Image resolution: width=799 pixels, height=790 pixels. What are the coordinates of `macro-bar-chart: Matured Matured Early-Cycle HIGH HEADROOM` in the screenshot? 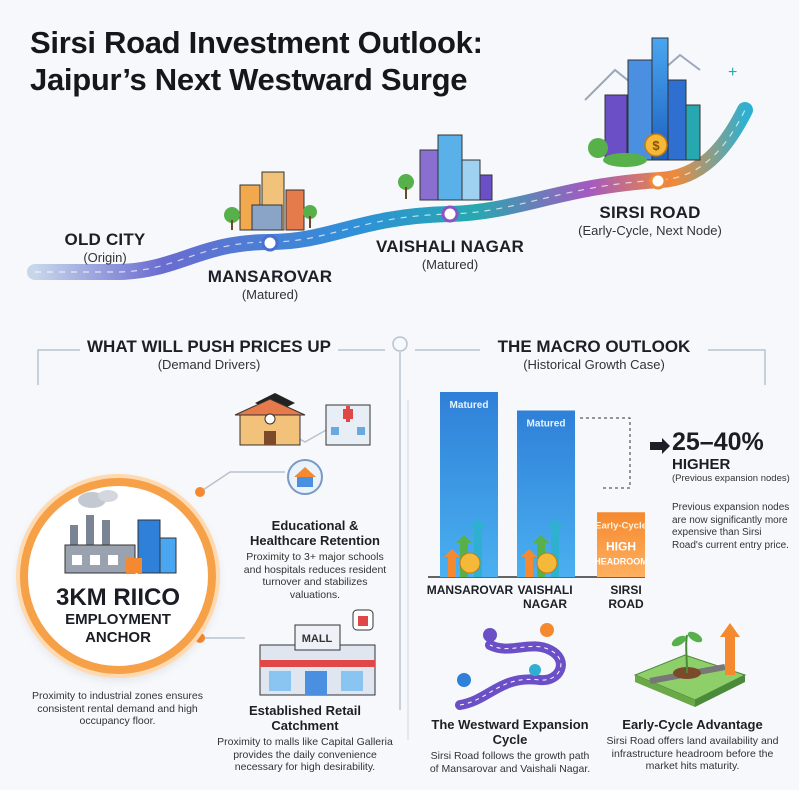 It's located at (538, 485).